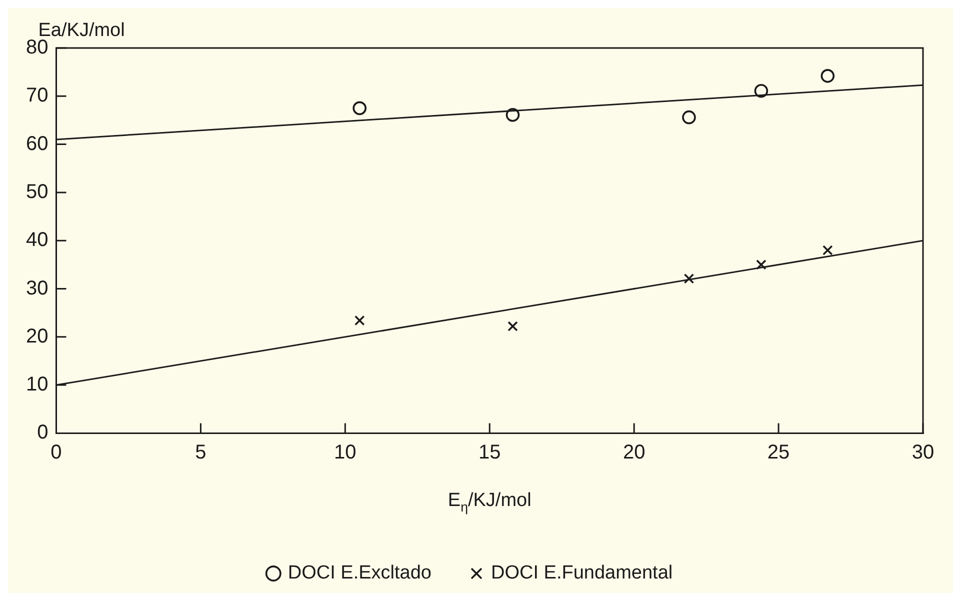 This screenshot has height=602, width=963. What do you see at coordinates (37, 288) in the screenshot?
I see `y-tick-label: 30` at bounding box center [37, 288].